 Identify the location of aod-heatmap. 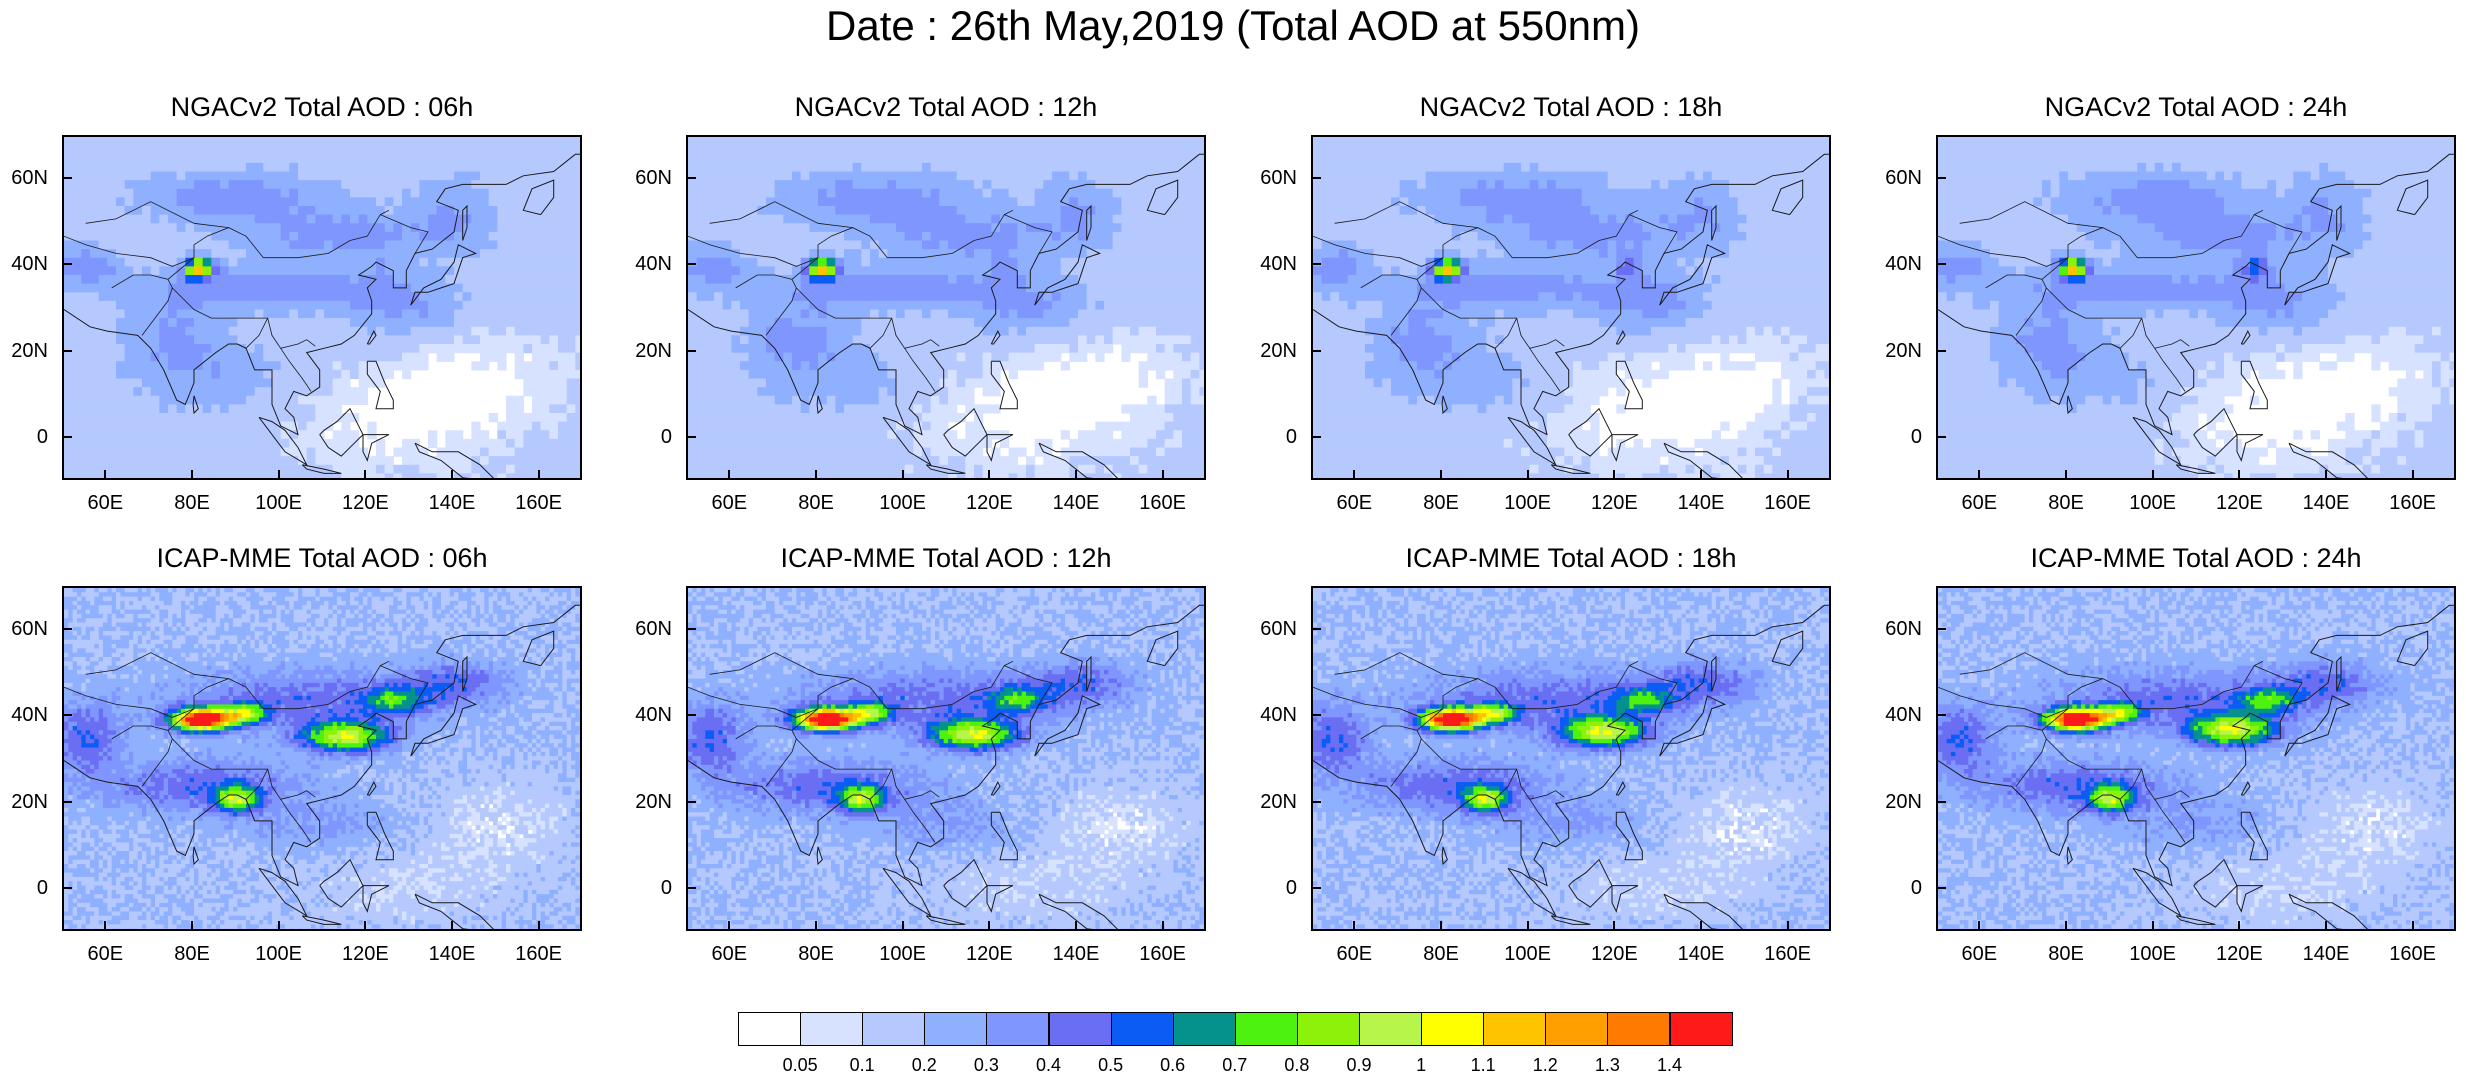
(1572, 759).